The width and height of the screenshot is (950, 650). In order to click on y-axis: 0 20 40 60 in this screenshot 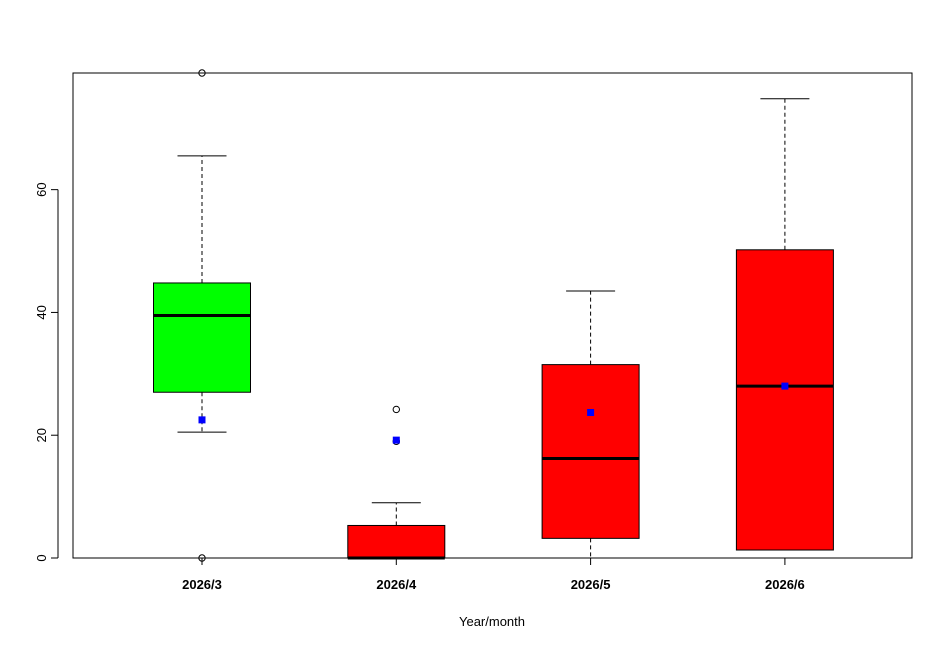, I will do `click(46, 372)`.